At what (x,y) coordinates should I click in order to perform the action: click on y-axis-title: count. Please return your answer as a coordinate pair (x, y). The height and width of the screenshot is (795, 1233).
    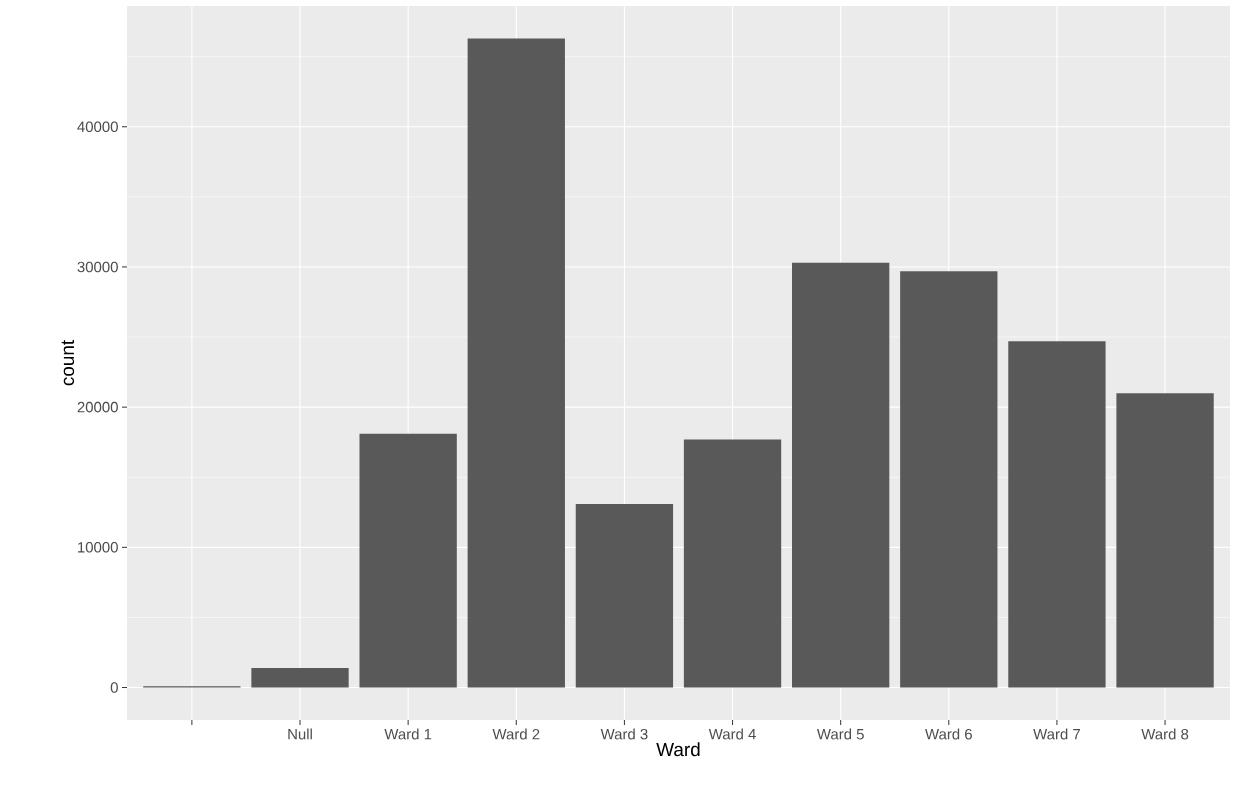
    Looking at the image, I should click on (68, 362).